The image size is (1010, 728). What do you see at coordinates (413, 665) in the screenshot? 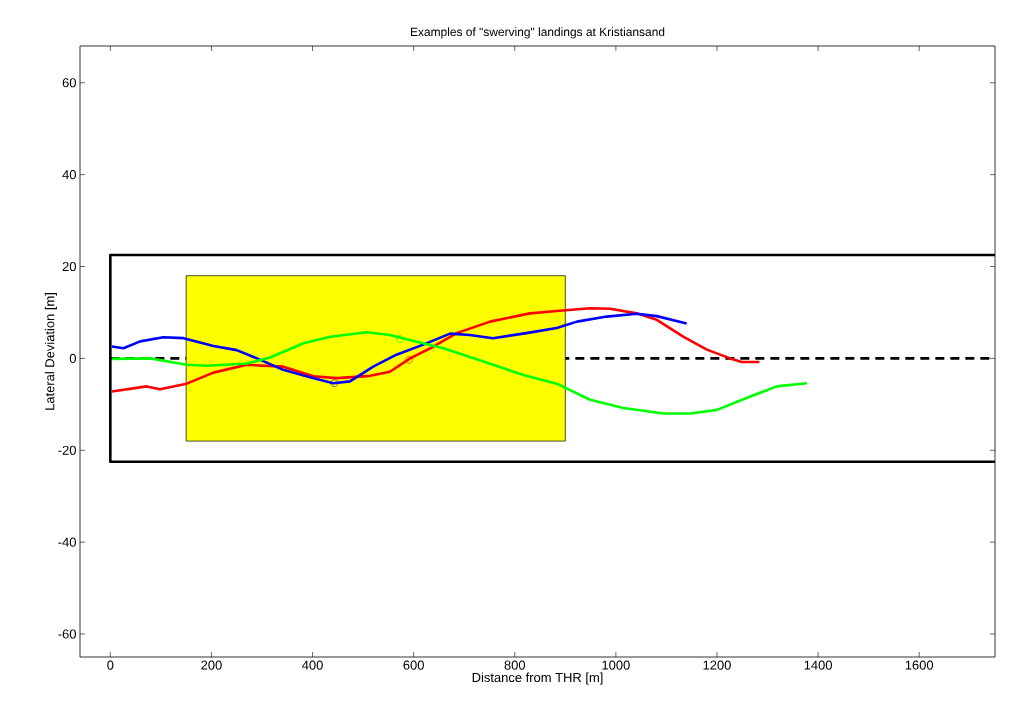
I see `x-tick-label: 600` at bounding box center [413, 665].